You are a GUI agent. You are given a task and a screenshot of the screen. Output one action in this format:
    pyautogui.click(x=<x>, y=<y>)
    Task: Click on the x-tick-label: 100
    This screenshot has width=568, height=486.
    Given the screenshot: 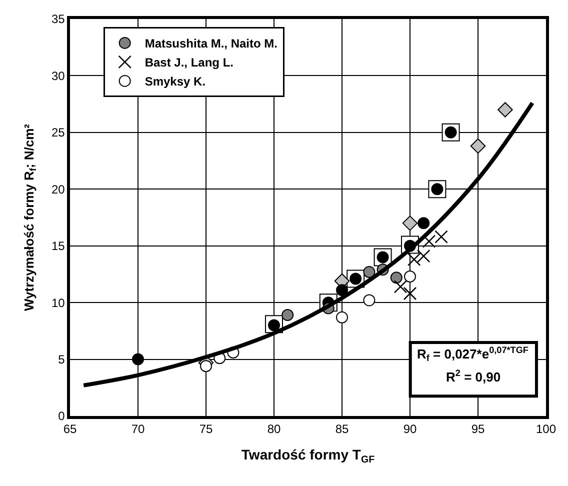 What is the action you would take?
    pyautogui.click(x=546, y=429)
    